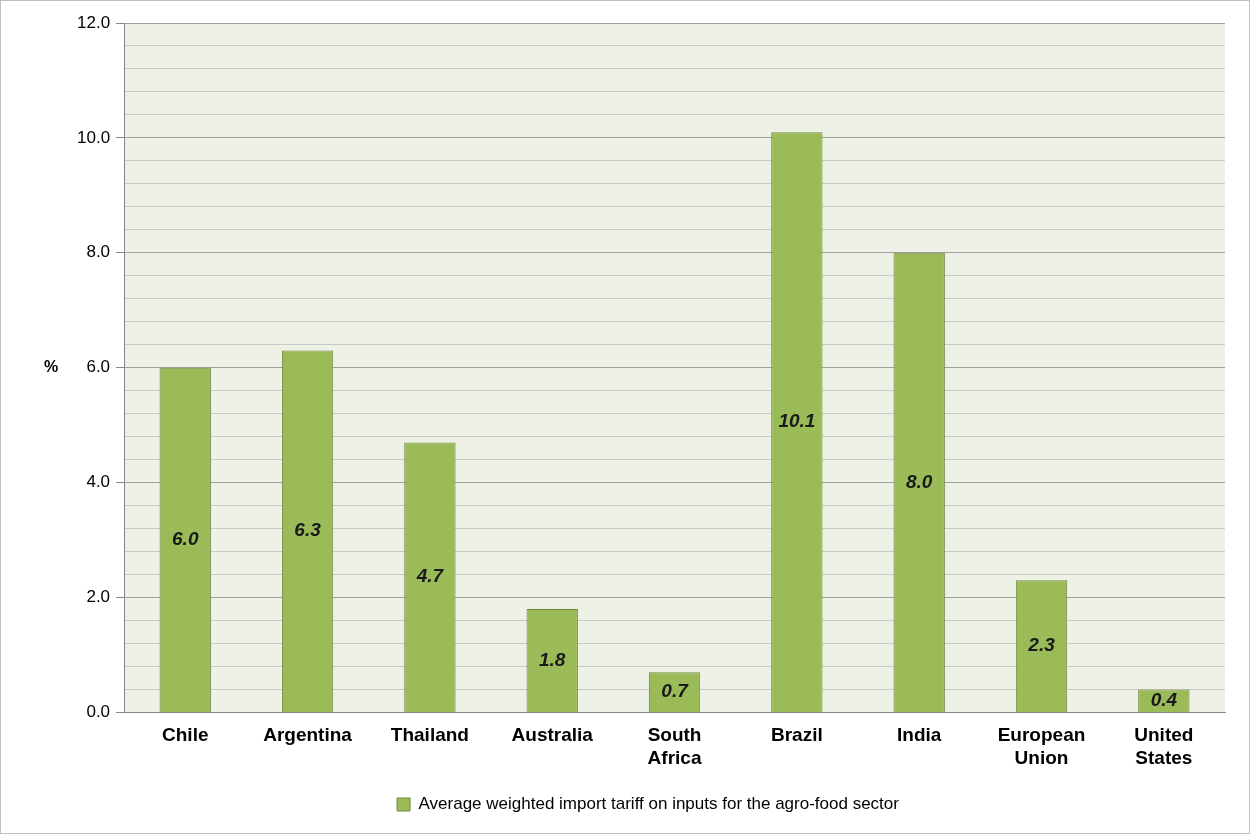 This screenshot has width=1250, height=834. I want to click on y-axis-title: %, so click(51, 367).